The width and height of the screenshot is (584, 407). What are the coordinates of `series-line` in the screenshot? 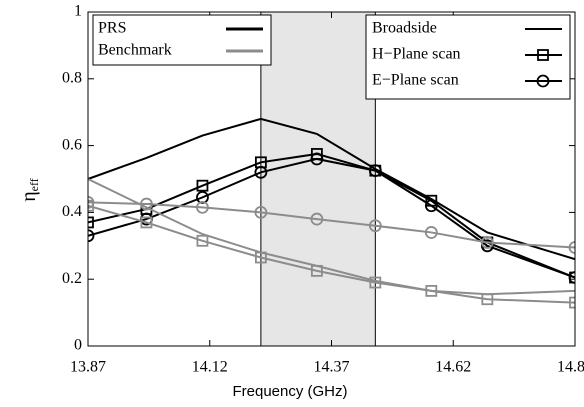 It's located at (331, 225).